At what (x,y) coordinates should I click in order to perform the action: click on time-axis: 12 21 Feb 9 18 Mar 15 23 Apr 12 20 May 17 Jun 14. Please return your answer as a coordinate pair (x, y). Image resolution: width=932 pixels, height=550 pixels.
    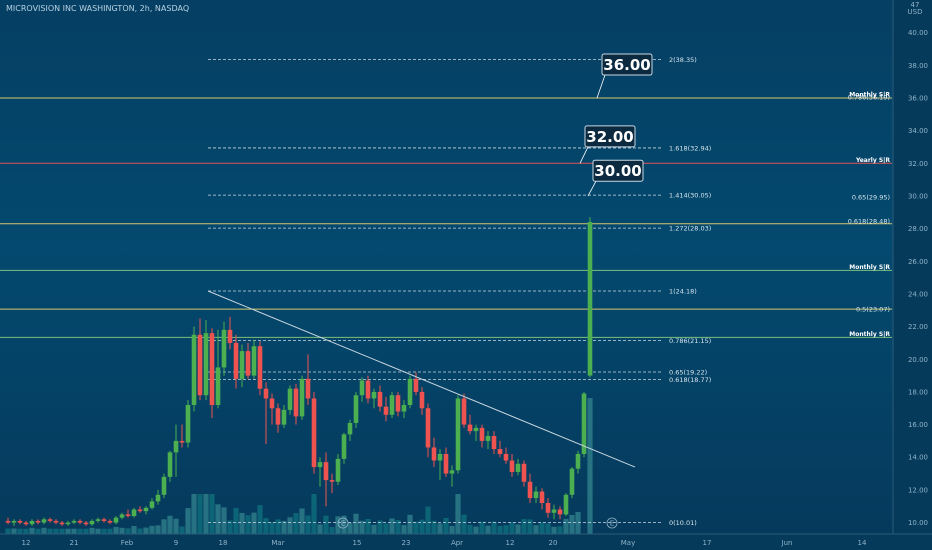
    Looking at the image, I should click on (466, 541).